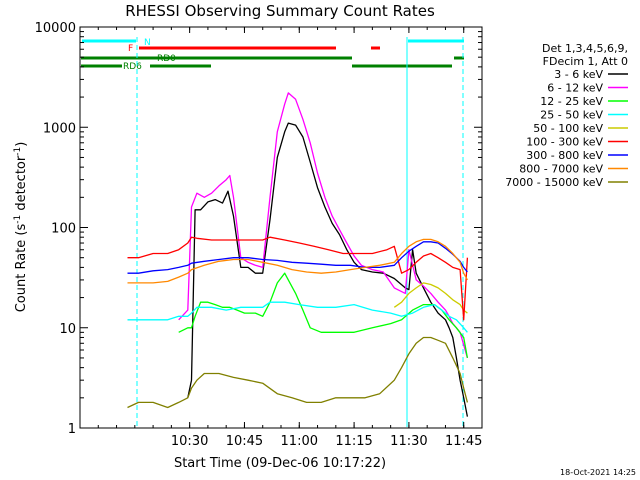  I want to click on legend-label: 50 - 100 keV, so click(568, 128).